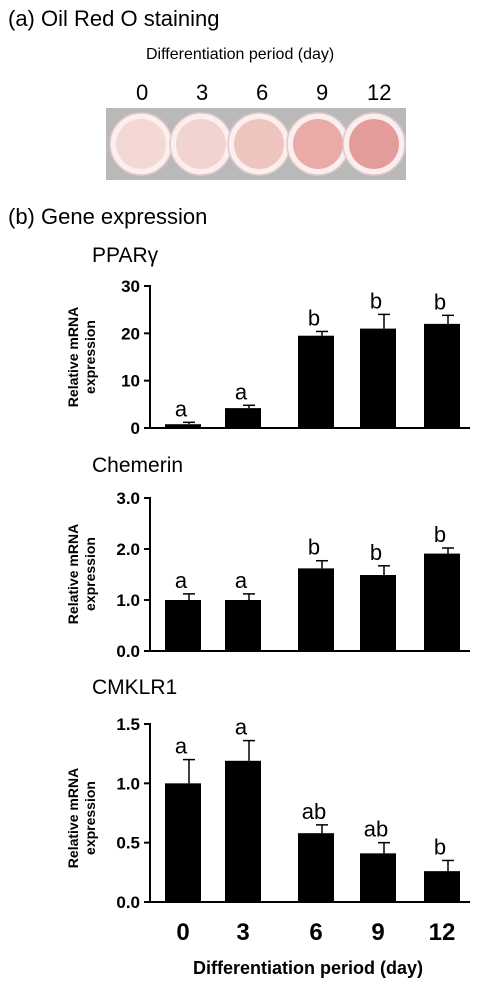 The width and height of the screenshot is (500, 991). Describe the element at coordinates (442, 932) in the screenshot. I see `x-tick-label: 12` at that location.